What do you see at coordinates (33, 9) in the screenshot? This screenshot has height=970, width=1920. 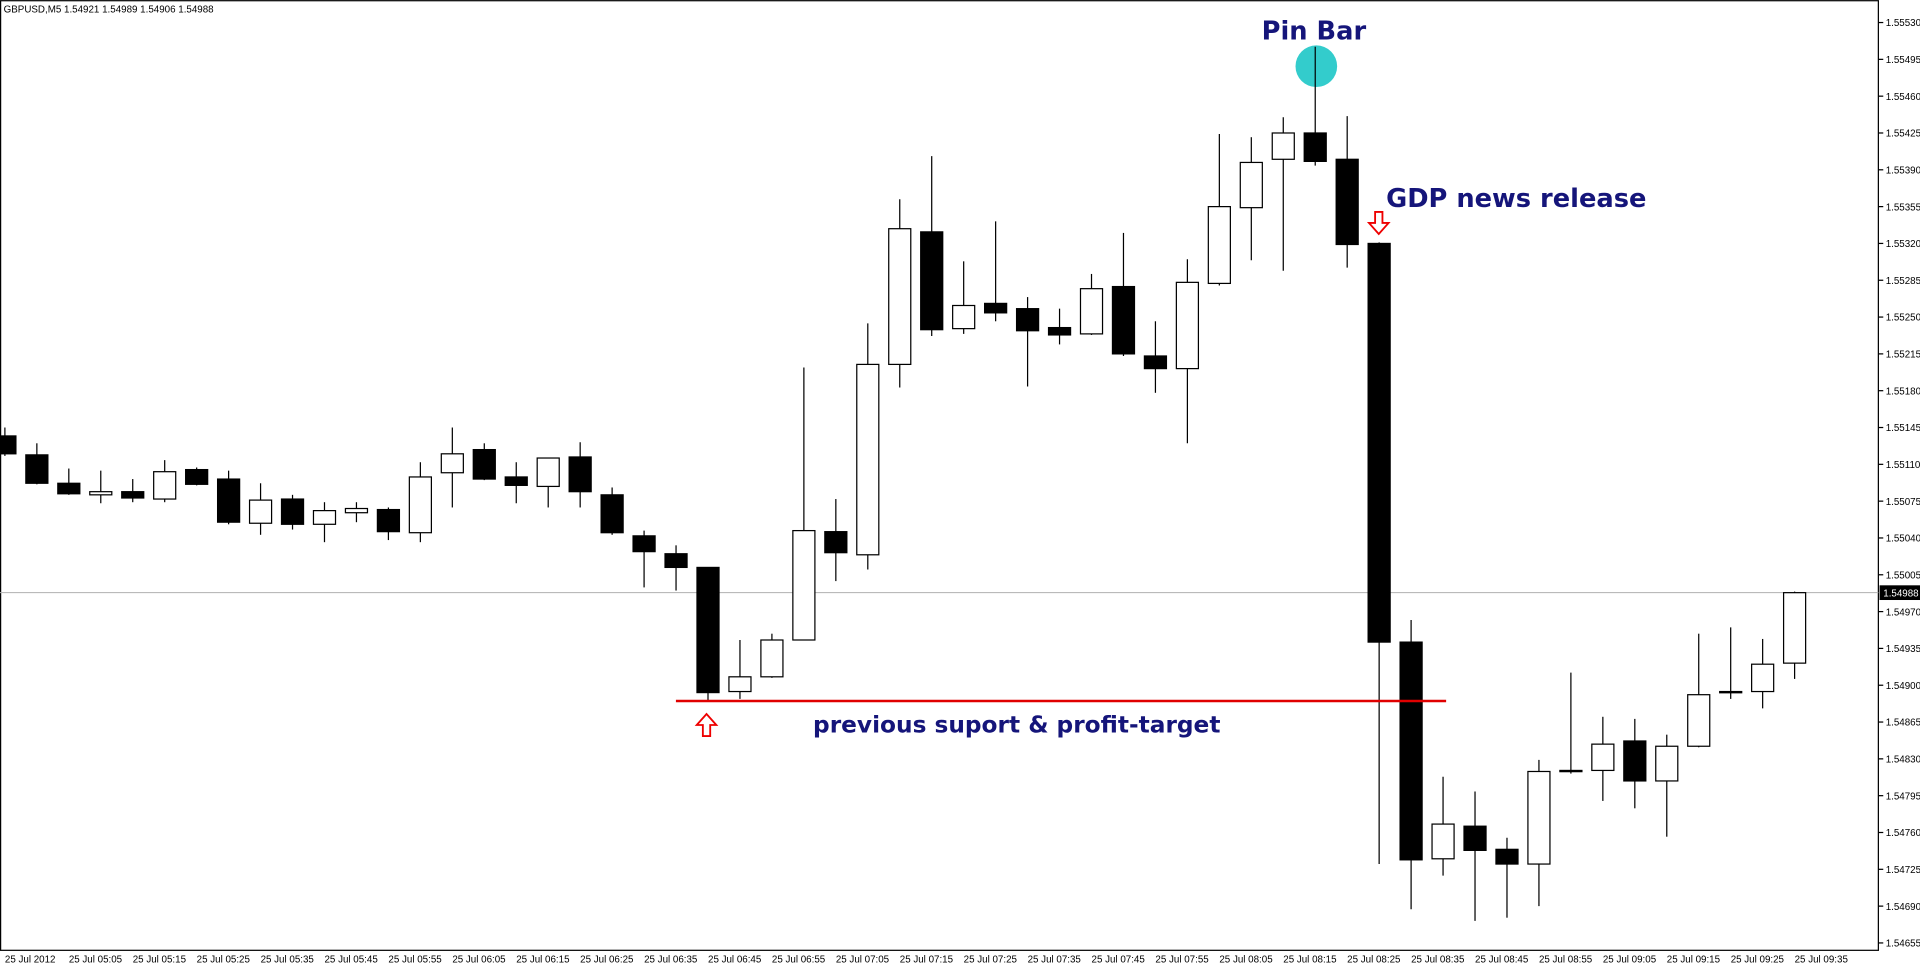 I see `symbol: GBPUSD,M5` at bounding box center [33, 9].